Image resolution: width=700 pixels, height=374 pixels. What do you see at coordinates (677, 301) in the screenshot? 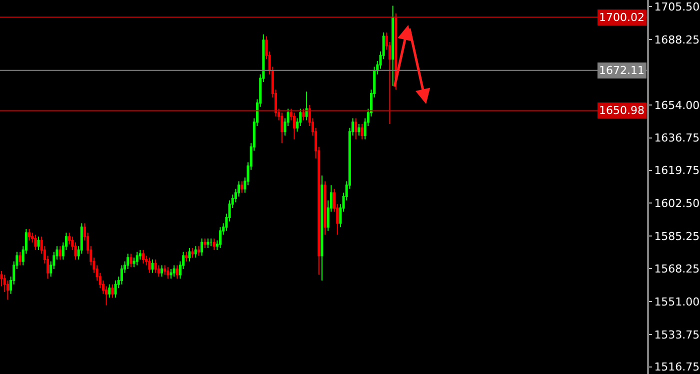
I see `y-tick-label: 1551.00` at bounding box center [677, 301].